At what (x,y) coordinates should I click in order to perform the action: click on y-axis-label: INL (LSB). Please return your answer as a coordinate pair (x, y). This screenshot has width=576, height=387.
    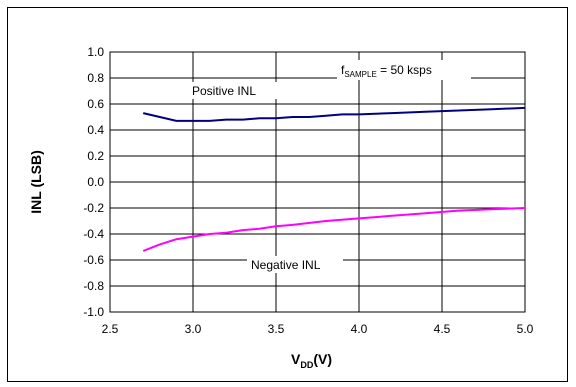
    Looking at the image, I should click on (36, 182).